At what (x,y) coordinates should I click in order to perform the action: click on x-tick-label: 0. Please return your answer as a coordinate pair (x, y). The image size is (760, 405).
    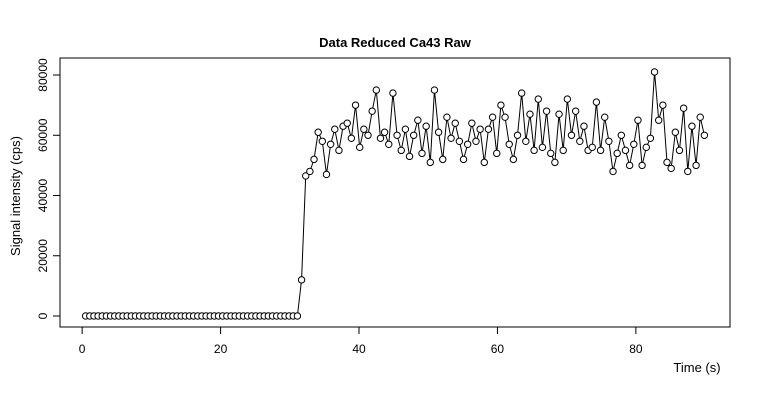
    Looking at the image, I should click on (82, 349).